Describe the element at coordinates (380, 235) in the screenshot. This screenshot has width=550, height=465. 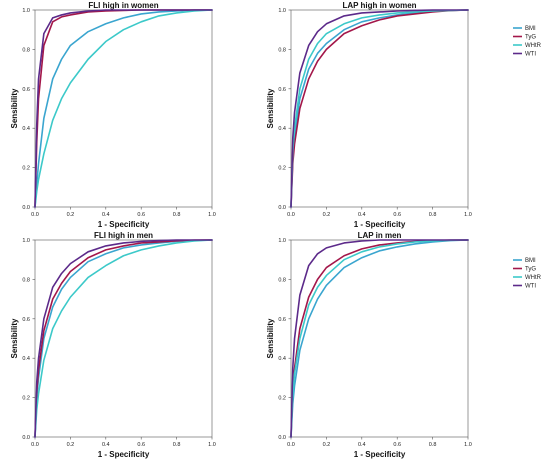
I see `chart-title: LAP in men` at that location.